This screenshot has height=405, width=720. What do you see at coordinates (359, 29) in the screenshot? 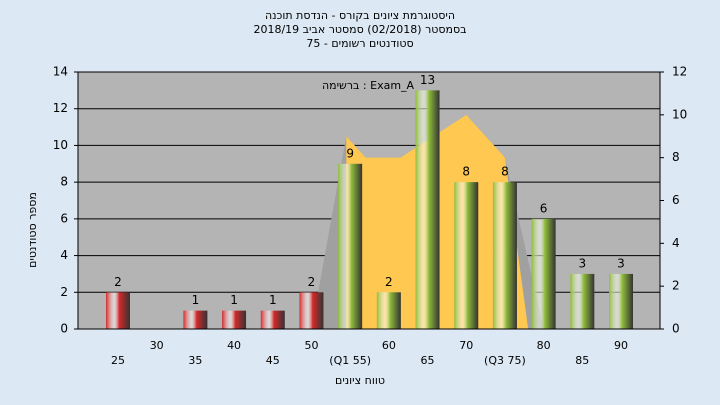
I see `chart-subtitle: בסמסטר (02/2018) סמסטר אביב 2018/19` at bounding box center [359, 29].